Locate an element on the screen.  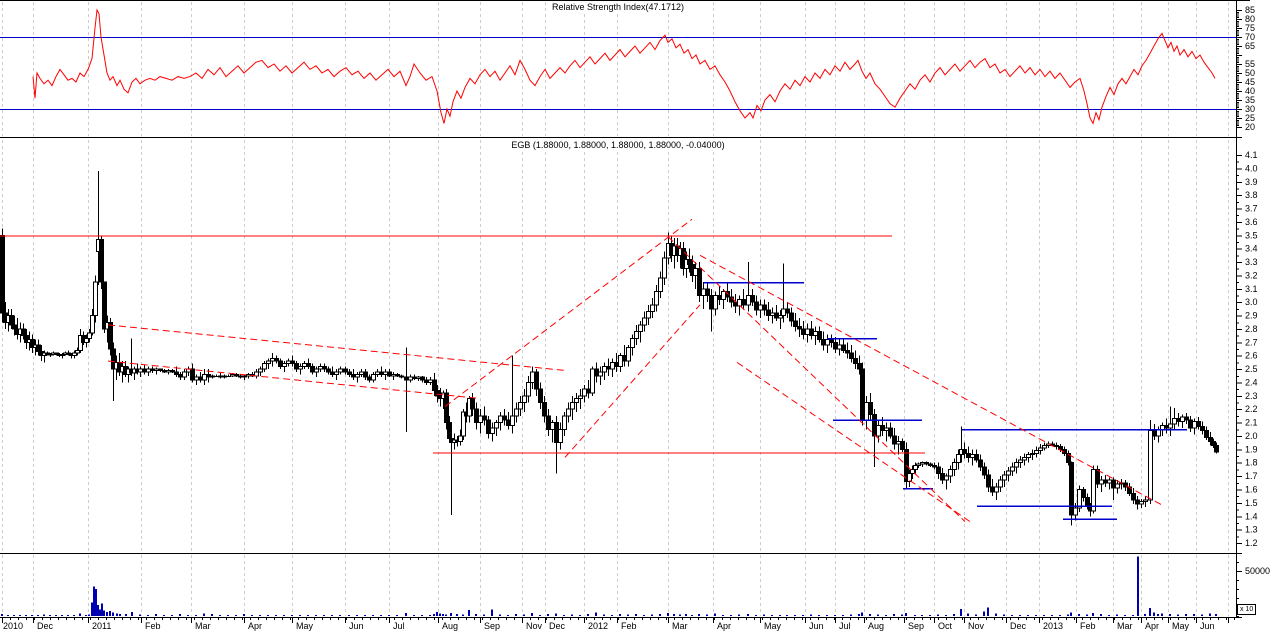
volume-multiplier-badge: x 10 is located at coordinates (1247, 609).